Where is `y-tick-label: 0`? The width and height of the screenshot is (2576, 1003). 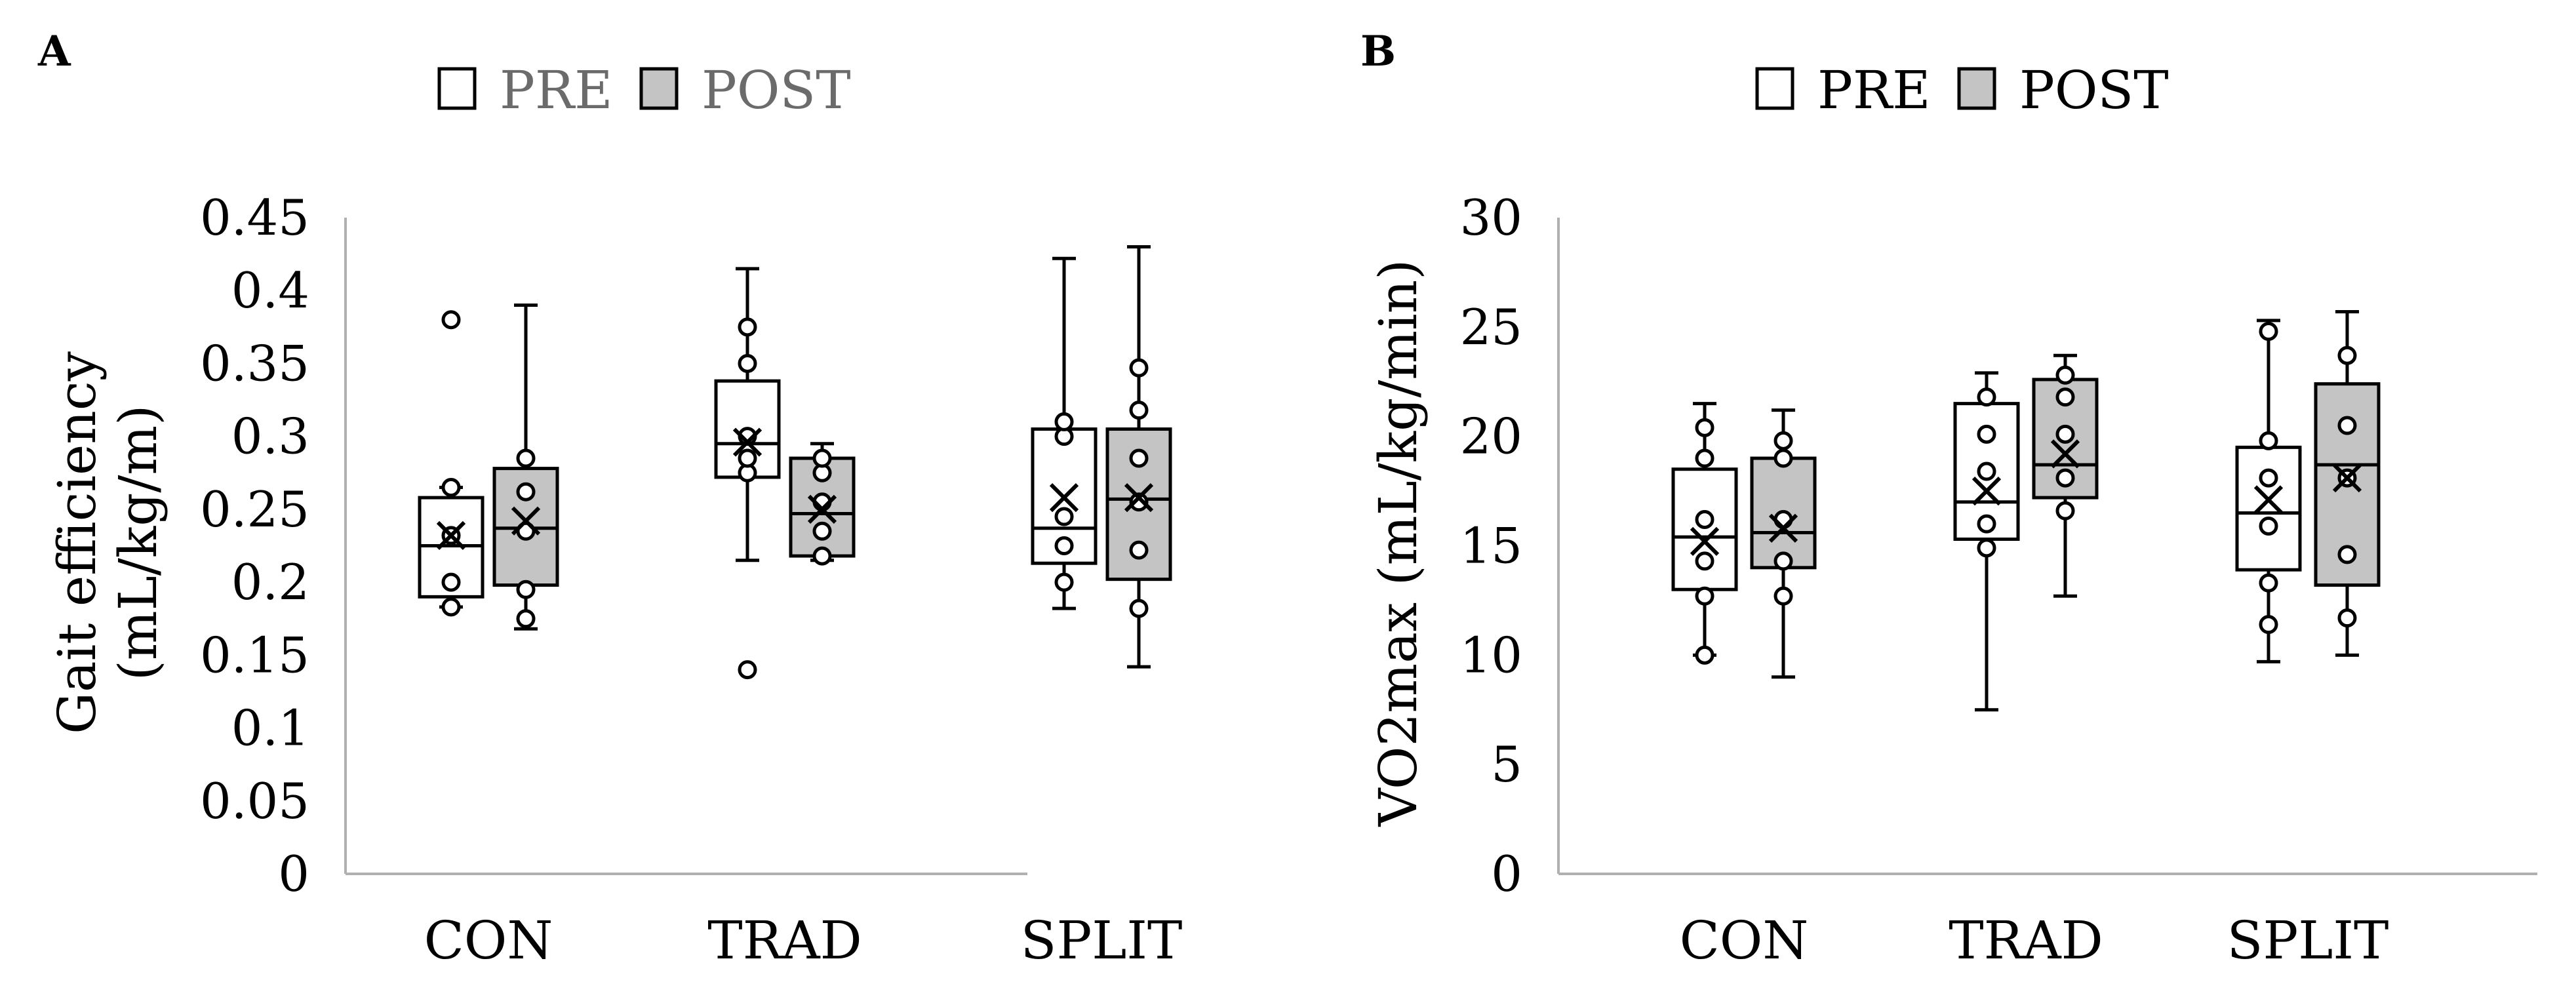
y-tick-label: 0 is located at coordinates (293, 874).